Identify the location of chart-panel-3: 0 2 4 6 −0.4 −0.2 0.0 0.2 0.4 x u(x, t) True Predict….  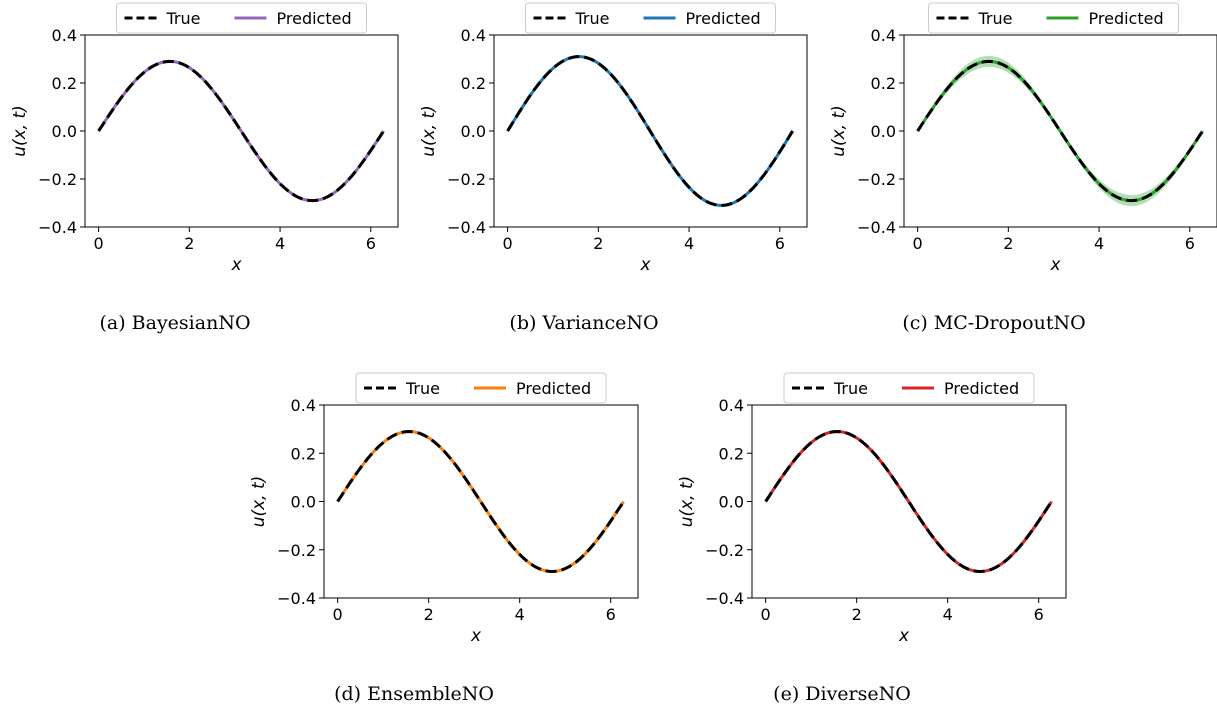
(1023, 168).